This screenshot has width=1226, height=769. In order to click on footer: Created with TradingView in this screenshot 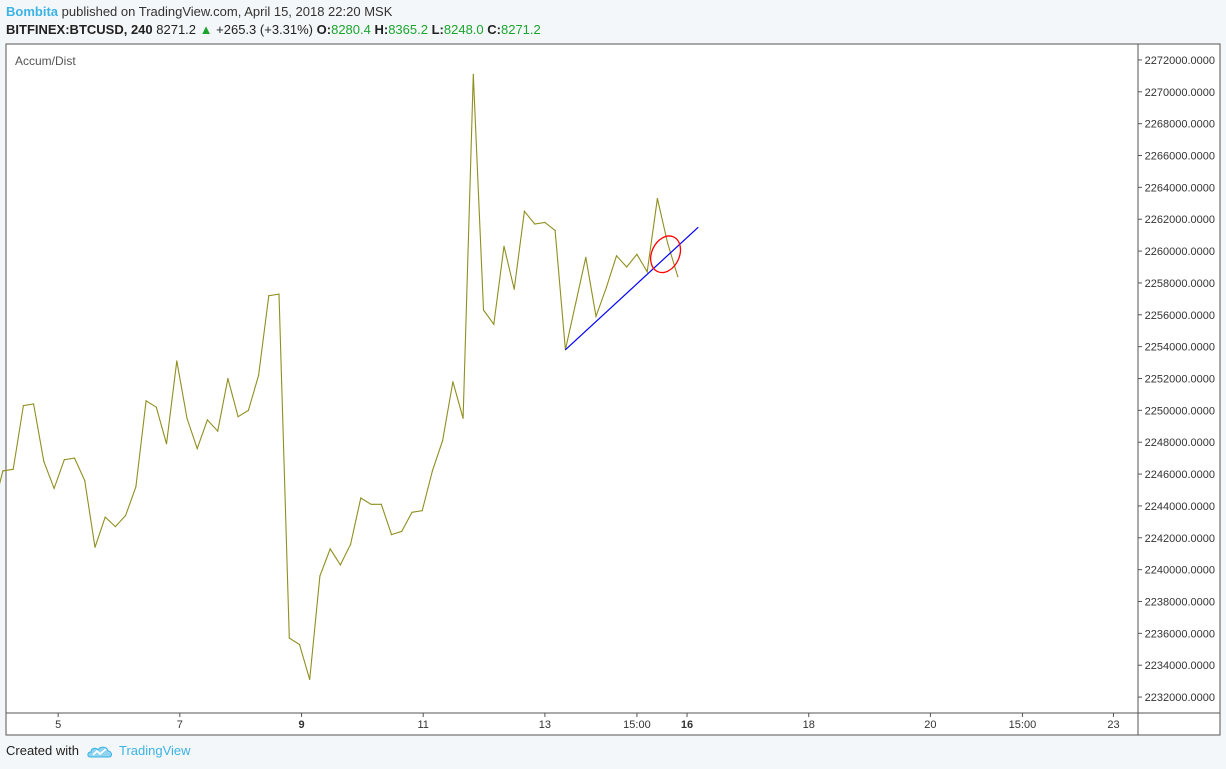, I will do `click(98, 750)`.